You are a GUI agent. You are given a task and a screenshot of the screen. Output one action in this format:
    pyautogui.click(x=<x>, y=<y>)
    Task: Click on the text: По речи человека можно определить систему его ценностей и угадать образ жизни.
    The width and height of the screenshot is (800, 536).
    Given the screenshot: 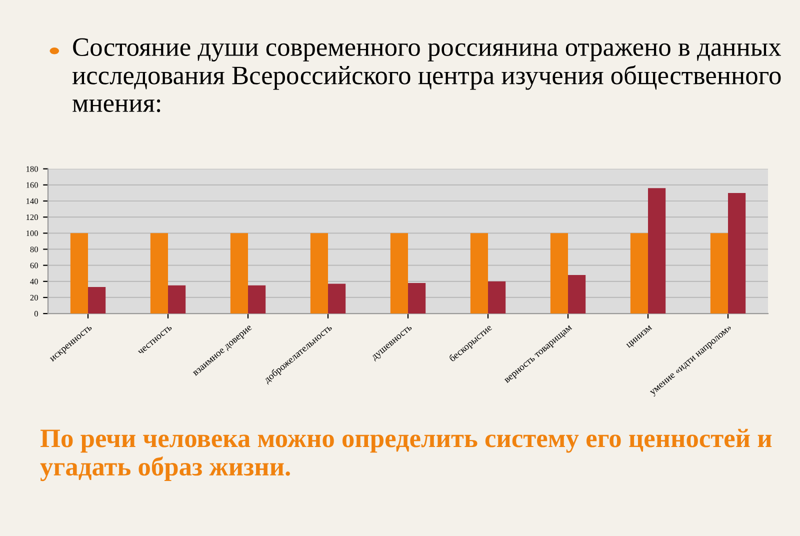 What is the action you would take?
    pyautogui.click(x=406, y=455)
    